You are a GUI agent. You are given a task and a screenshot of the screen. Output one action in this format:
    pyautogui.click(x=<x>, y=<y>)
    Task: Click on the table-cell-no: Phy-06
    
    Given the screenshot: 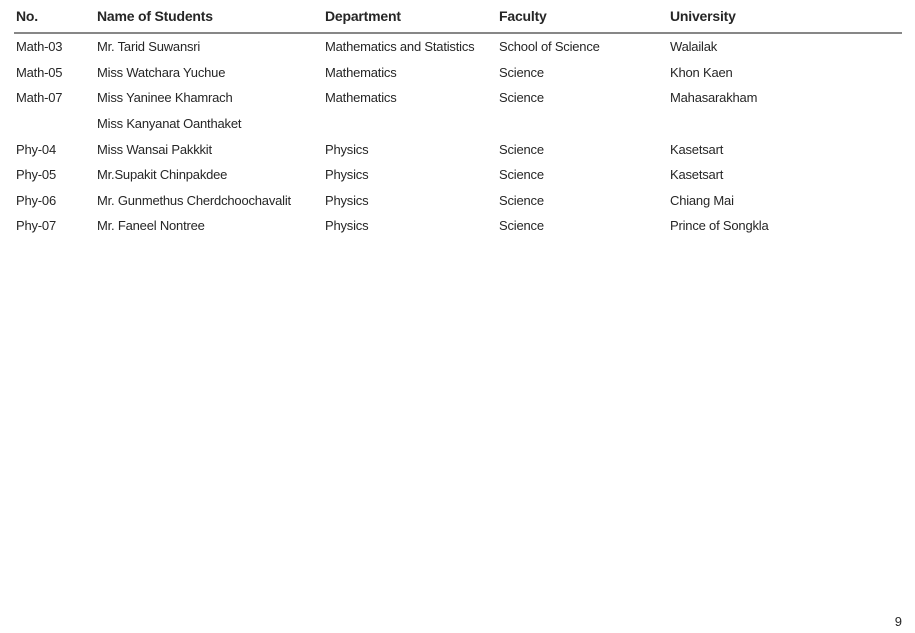 What is the action you would take?
    pyautogui.click(x=36, y=200)
    